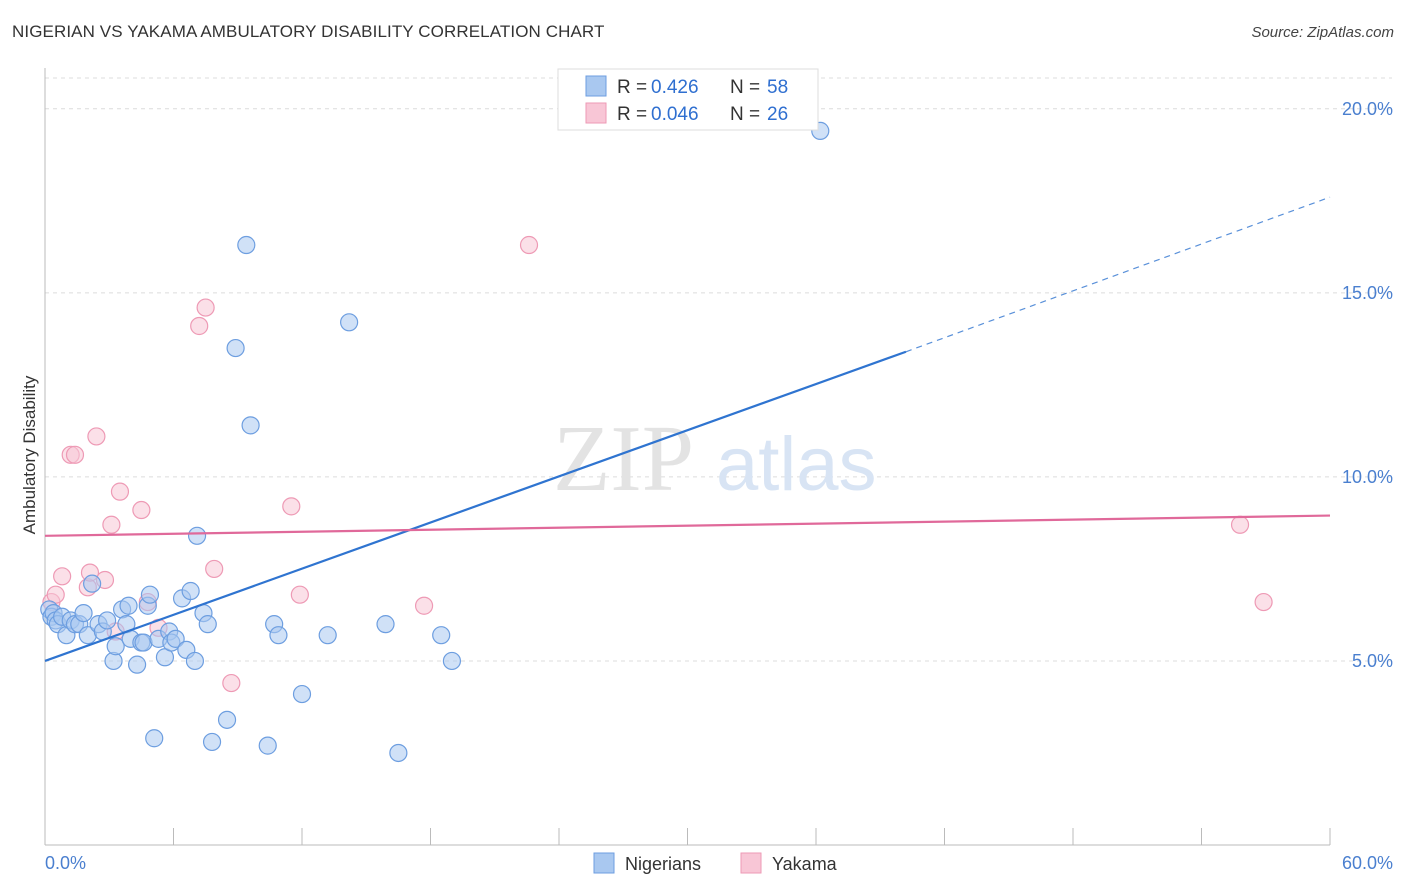 Image resolution: width=1406 pixels, height=892 pixels. Describe the element at coordinates (745, 114) in the screenshot. I see `legend-n-label-2: N =` at that location.